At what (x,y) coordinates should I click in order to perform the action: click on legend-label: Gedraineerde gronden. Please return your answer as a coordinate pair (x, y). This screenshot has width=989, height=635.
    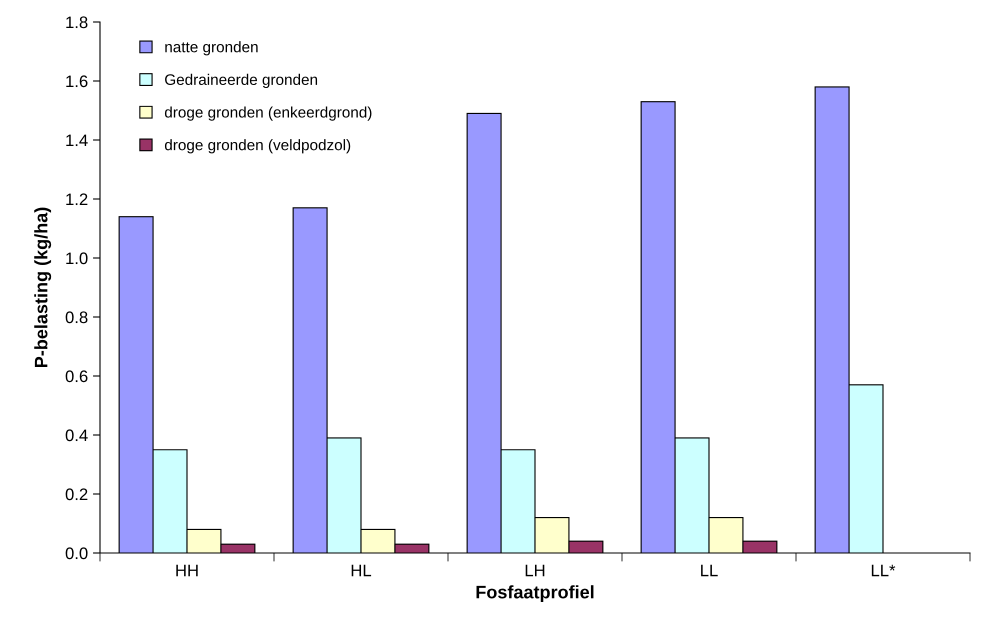
    Looking at the image, I should click on (241, 81).